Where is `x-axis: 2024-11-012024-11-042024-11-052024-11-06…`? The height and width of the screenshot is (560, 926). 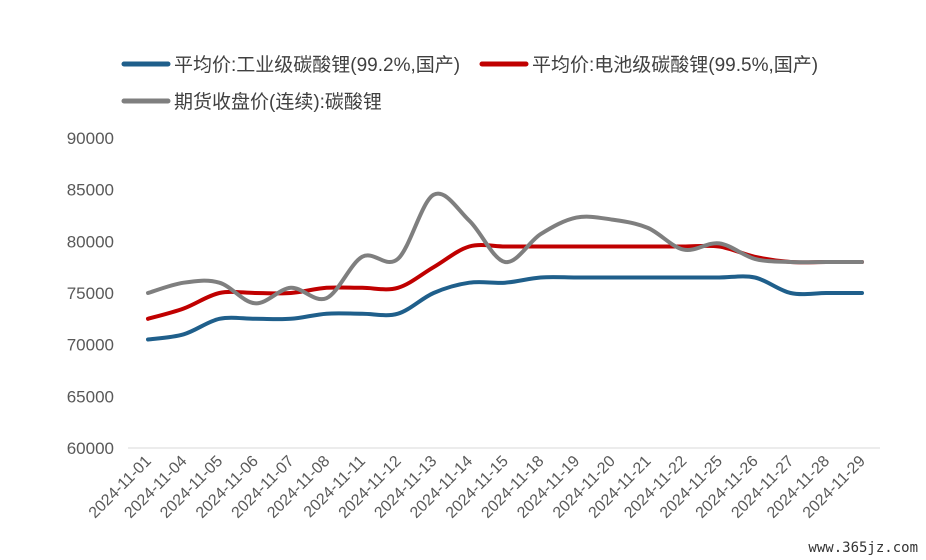
x-axis: 2024-11-012024-11-042024-11-052024-11-06… is located at coordinates (483, 484).